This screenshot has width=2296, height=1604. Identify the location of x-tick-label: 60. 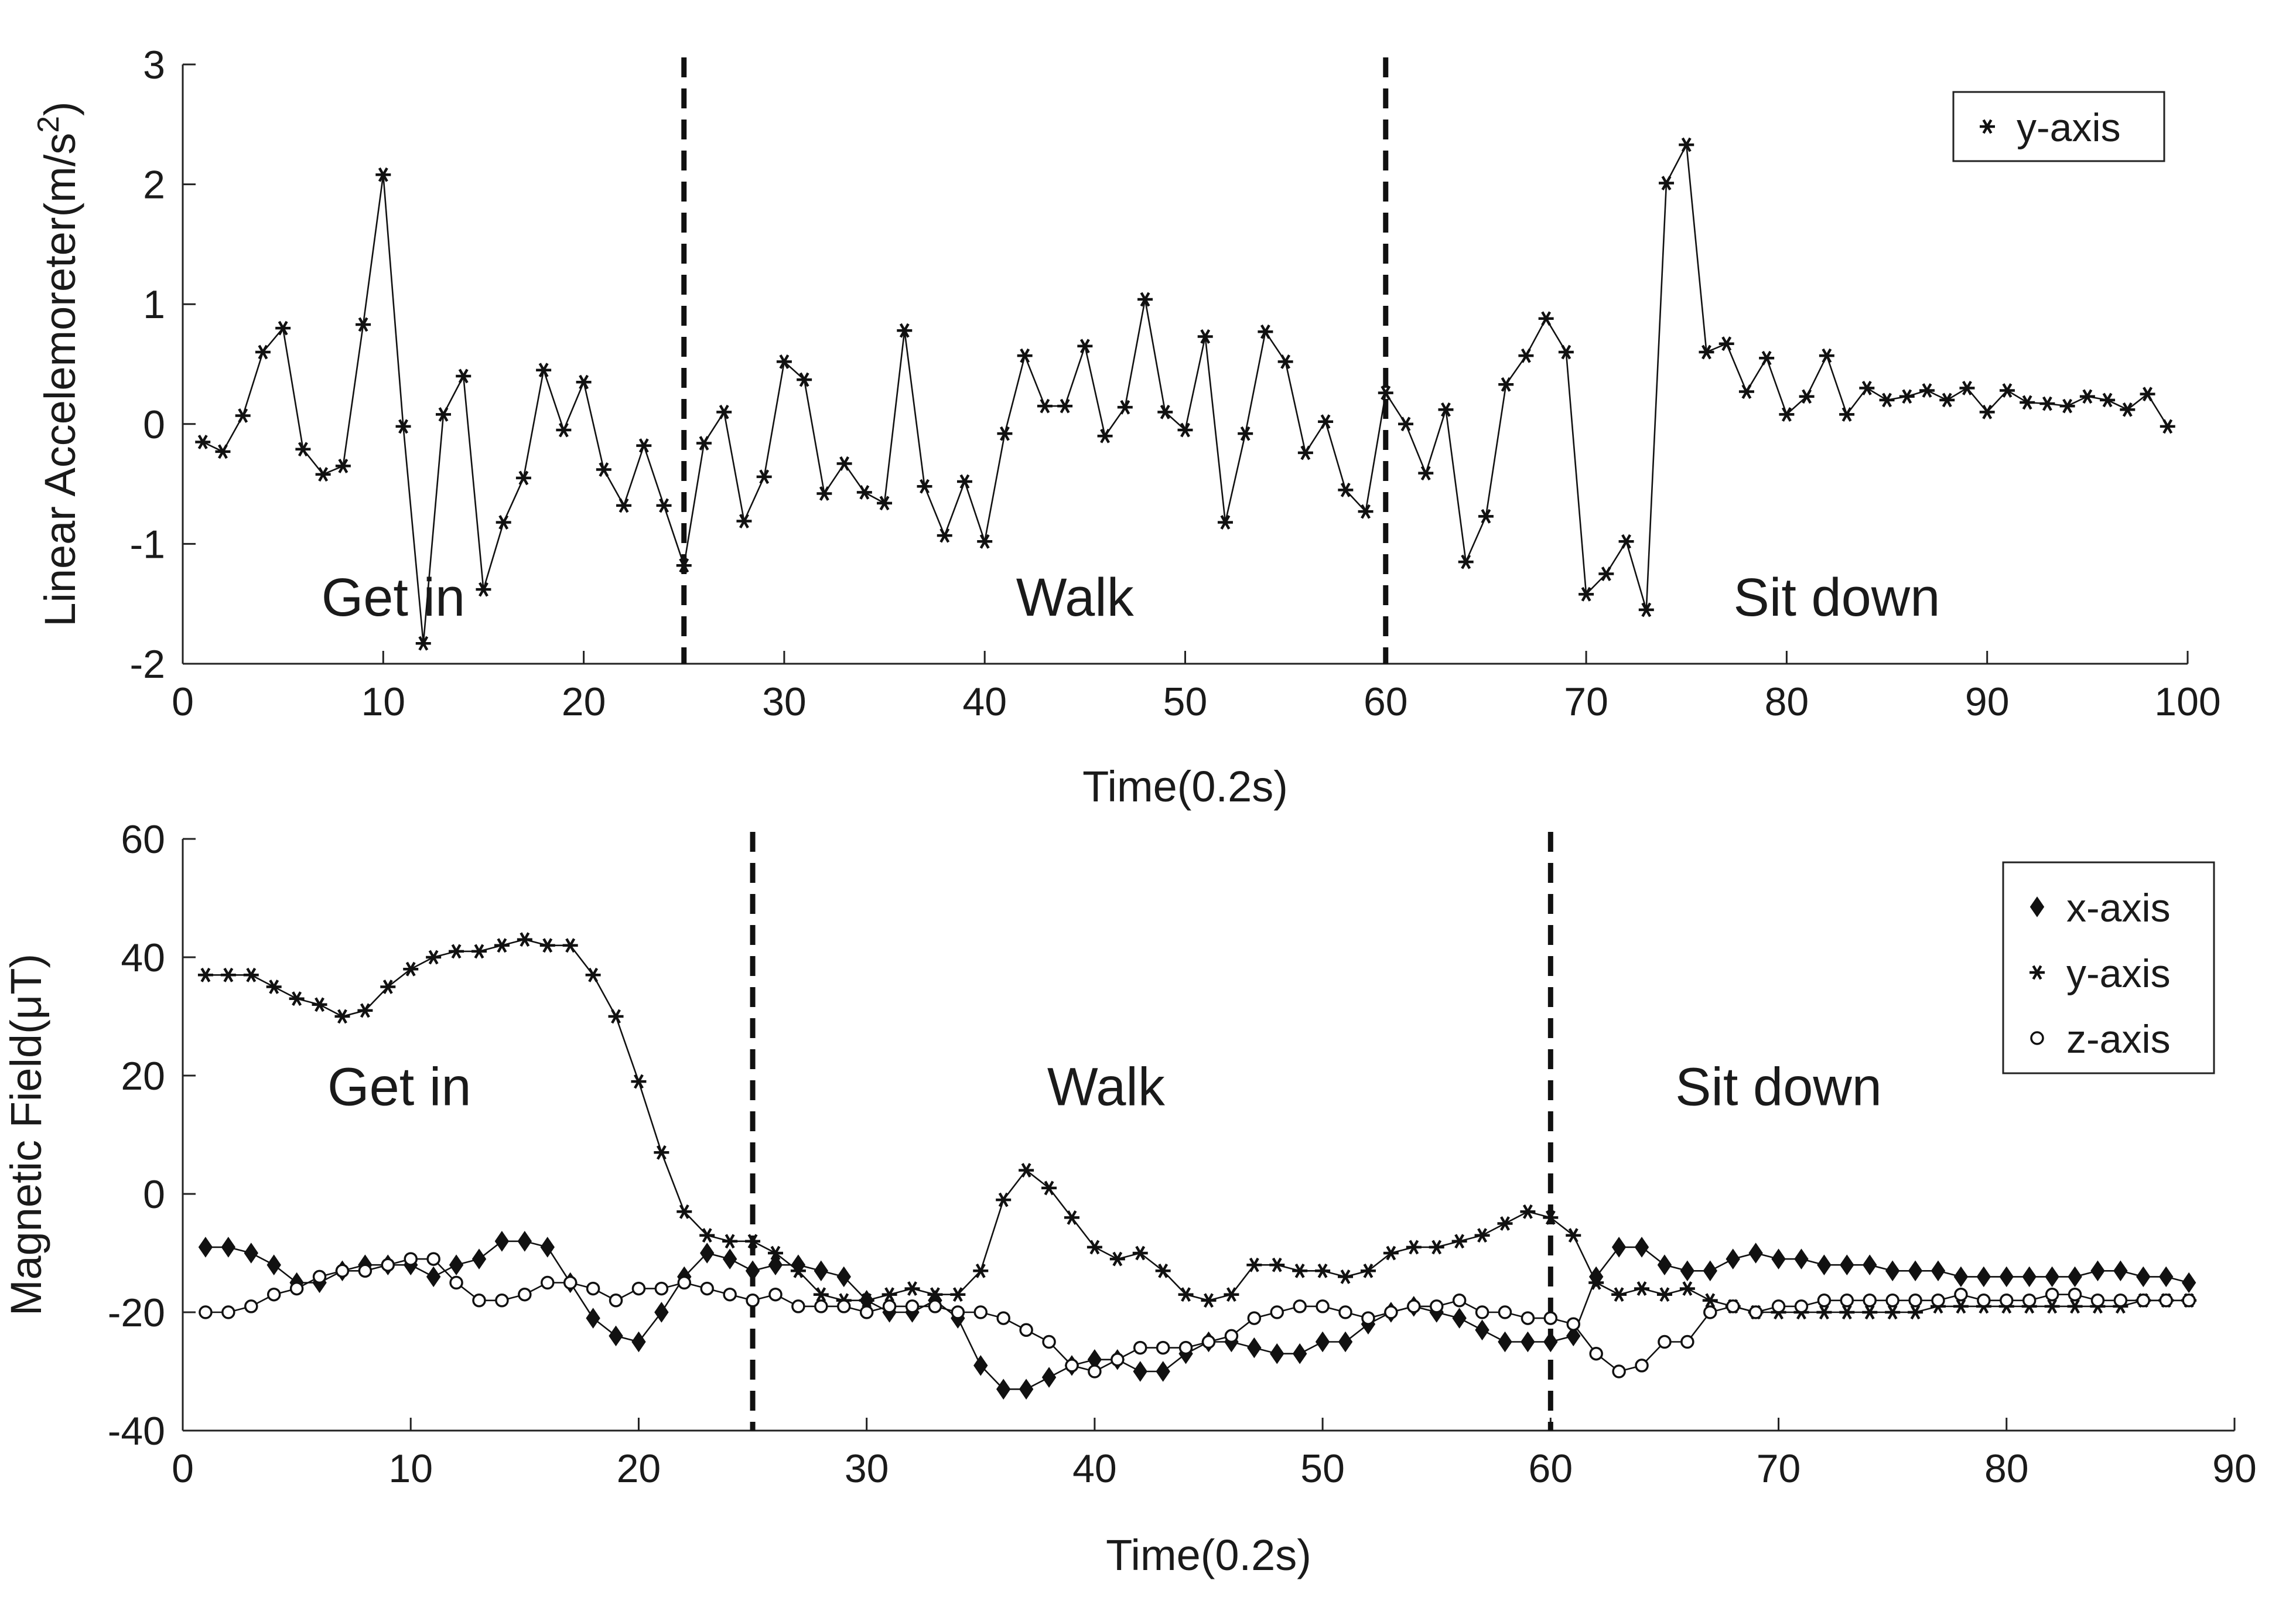
(1386, 702).